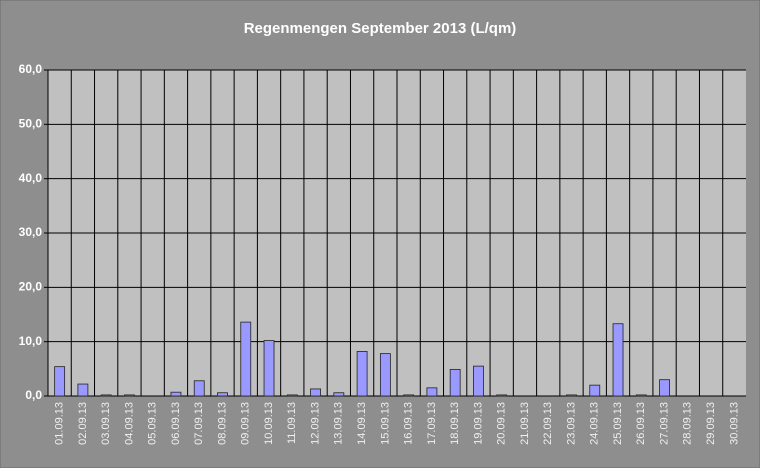 The image size is (760, 468). Describe the element at coordinates (31, 178) in the screenshot. I see `y-tick-label: 40,0` at that location.